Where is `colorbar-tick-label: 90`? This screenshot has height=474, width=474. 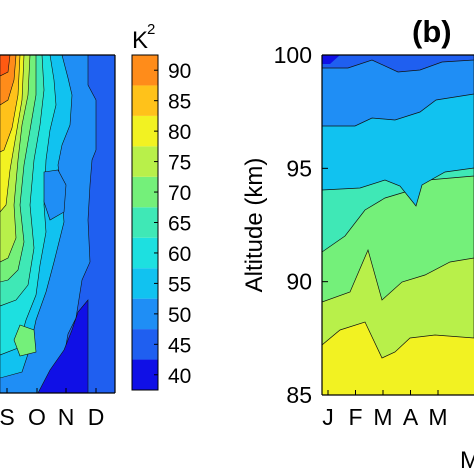
colorbar-tick-label: 90 is located at coordinates (179, 71).